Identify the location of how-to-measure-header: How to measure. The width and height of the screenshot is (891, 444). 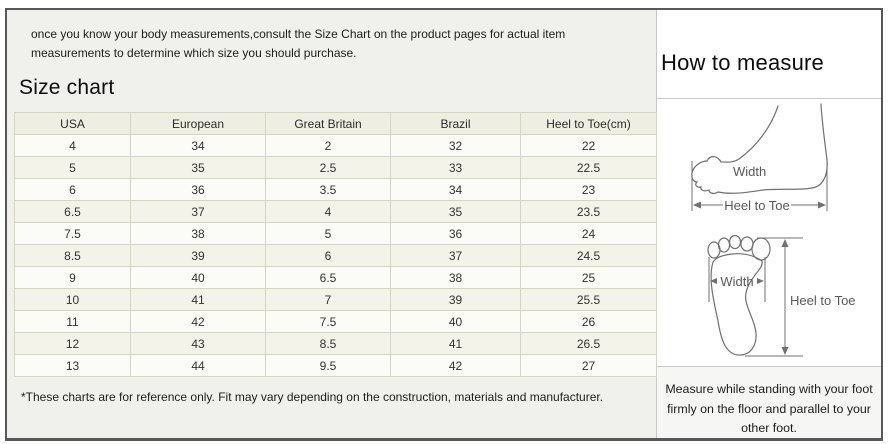
(769, 55).